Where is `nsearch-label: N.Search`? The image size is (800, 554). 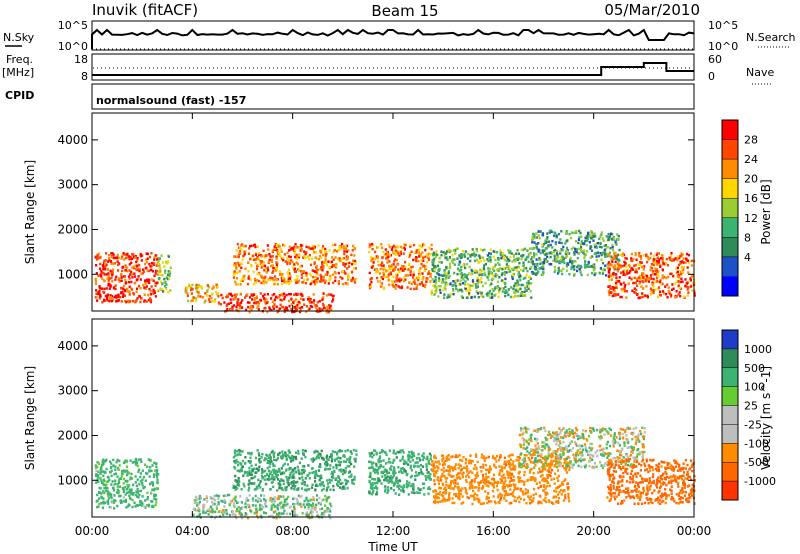 nsearch-label: N.Search is located at coordinates (771, 37).